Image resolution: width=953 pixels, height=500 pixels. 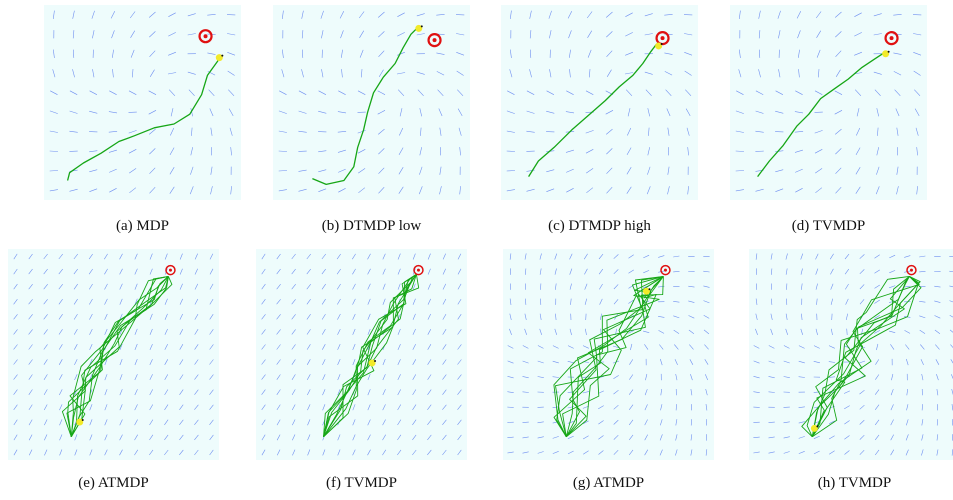 What do you see at coordinates (911, 270) in the screenshot?
I see `target-icon` at bounding box center [911, 270].